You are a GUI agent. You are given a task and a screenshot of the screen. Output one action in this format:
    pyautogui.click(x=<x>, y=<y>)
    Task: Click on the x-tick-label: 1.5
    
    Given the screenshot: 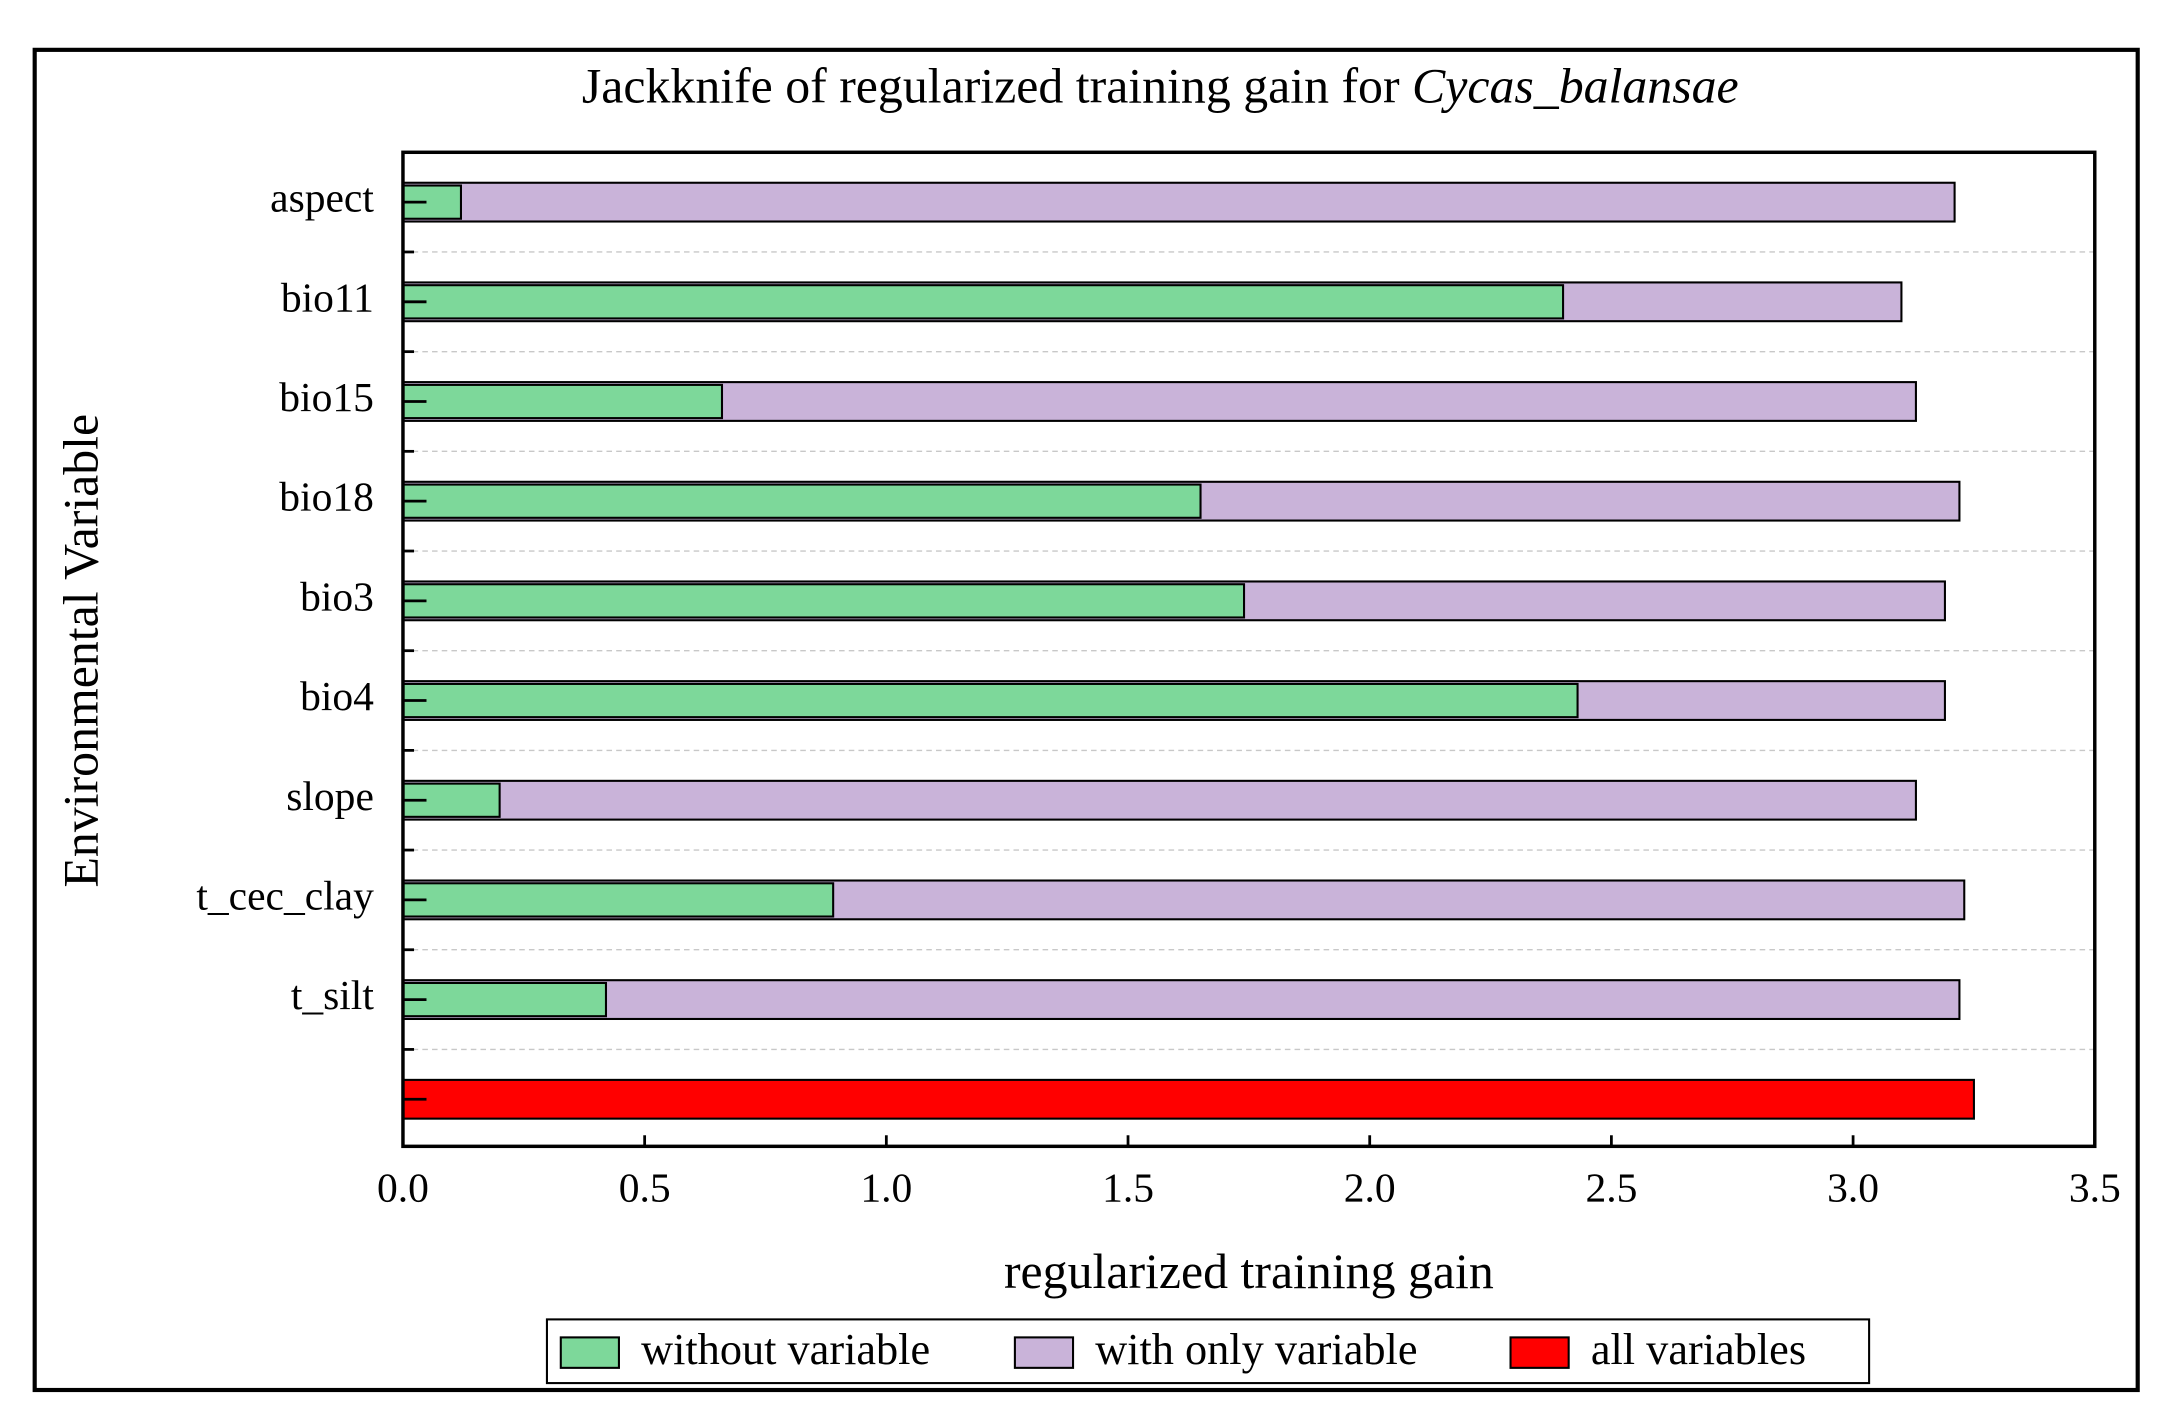 What is the action you would take?
    pyautogui.click(x=1128, y=1188)
    